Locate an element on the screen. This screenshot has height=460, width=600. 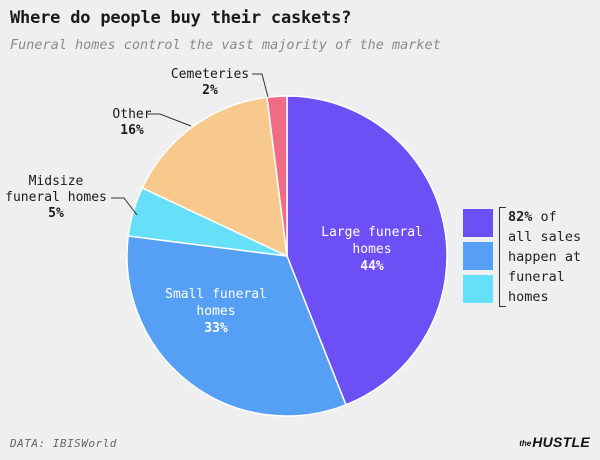
callout-line: happen at is located at coordinates (545, 257).